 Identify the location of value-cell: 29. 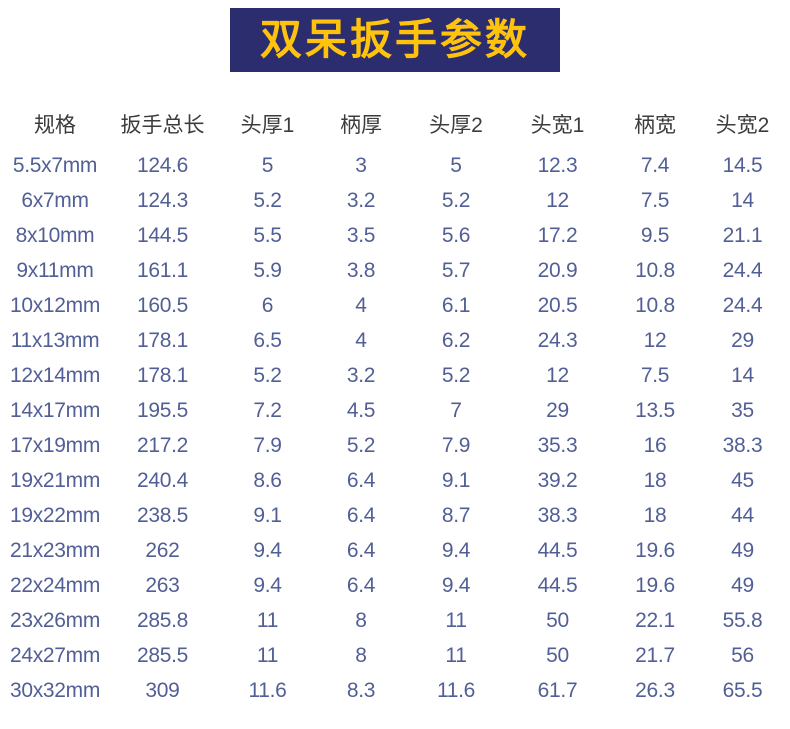
(557, 410).